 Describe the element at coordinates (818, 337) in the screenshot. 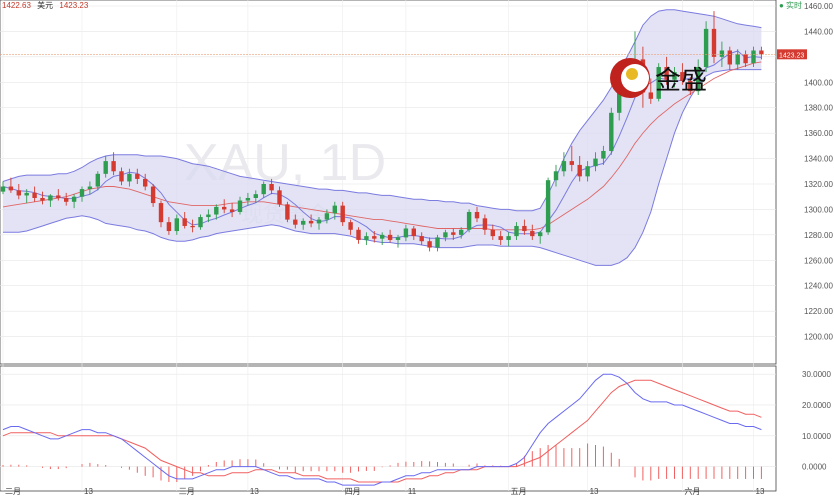

I see `price-tick-label: 1200.00` at that location.